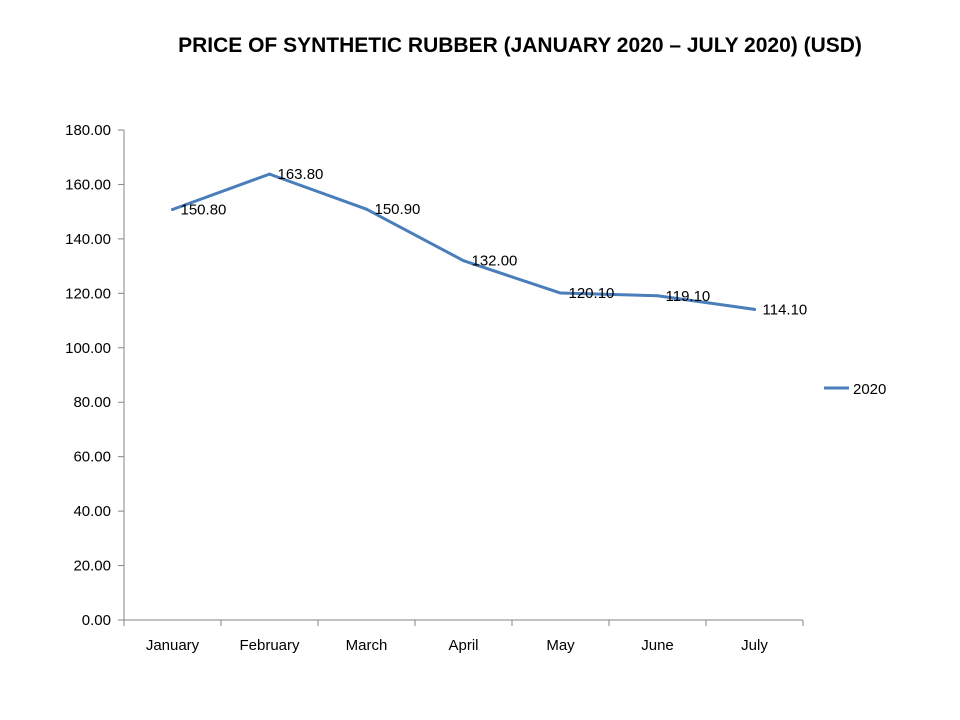  What do you see at coordinates (92, 566) in the screenshot?
I see `y-tick-label: 20.00` at bounding box center [92, 566].